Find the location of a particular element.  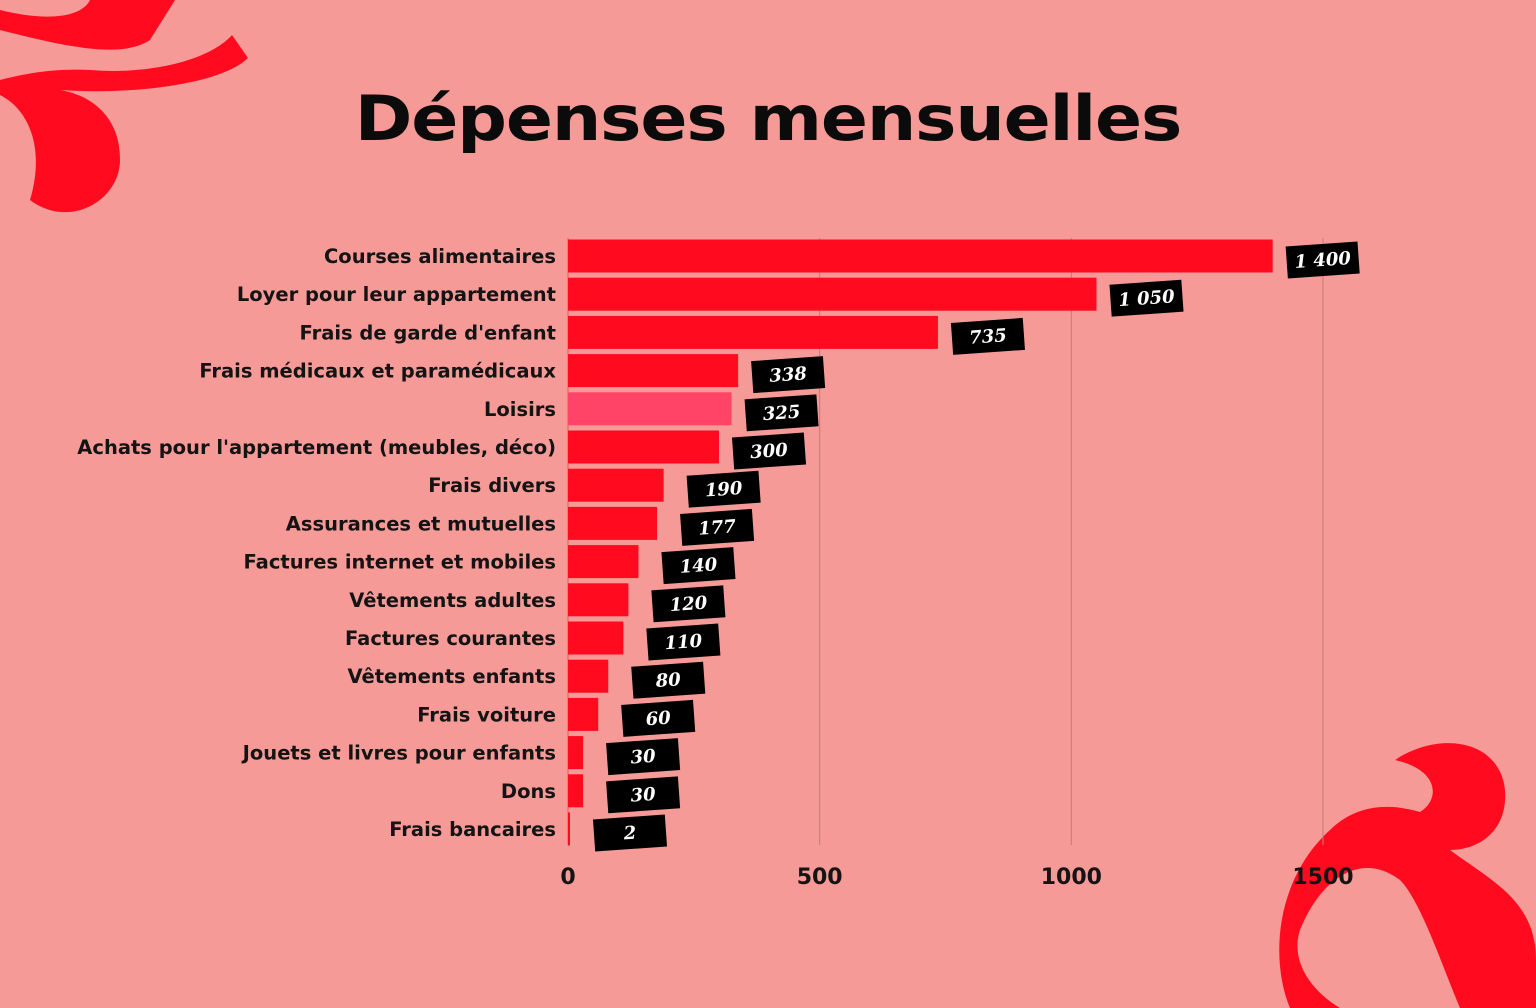

value-label-text: 190 is located at coordinates (723, 490).